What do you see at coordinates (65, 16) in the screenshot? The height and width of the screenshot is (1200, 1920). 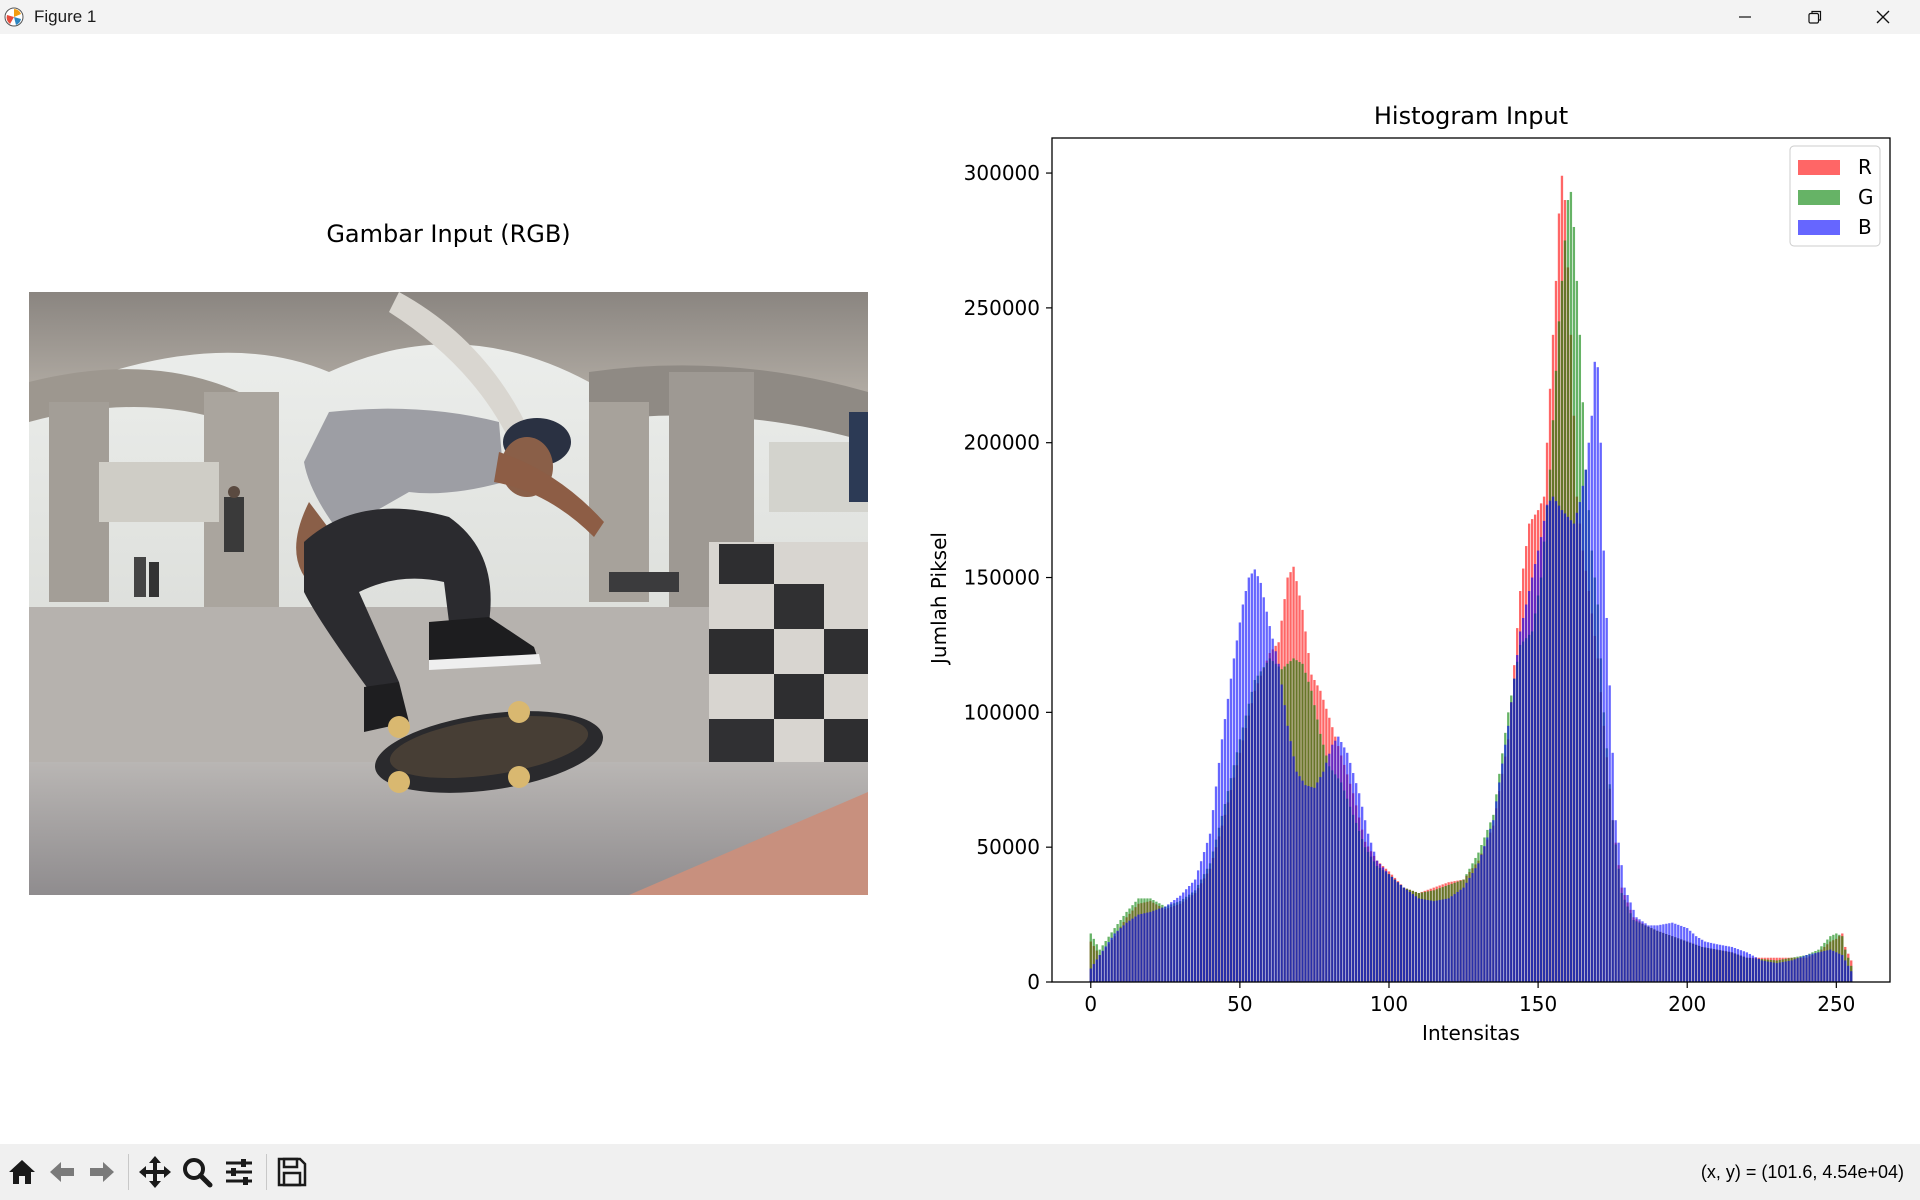 I see `window-title: Figure 1` at bounding box center [65, 16].